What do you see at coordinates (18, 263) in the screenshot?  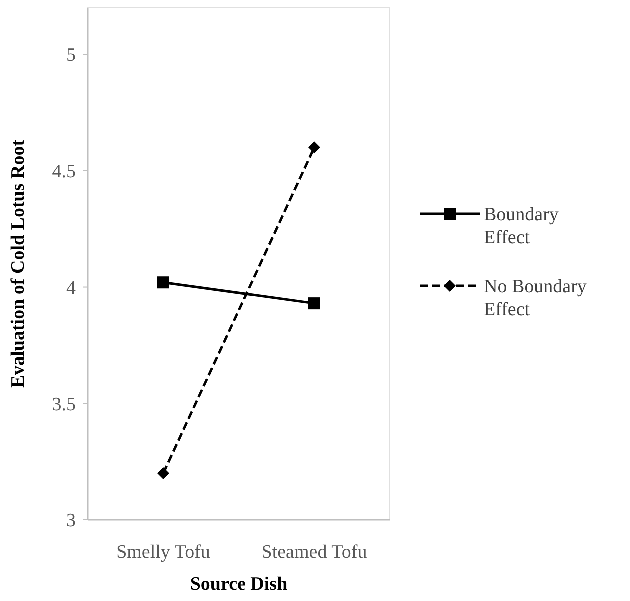 I see `y-axis-title: Evaluation of Cold Lotus Root` at bounding box center [18, 263].